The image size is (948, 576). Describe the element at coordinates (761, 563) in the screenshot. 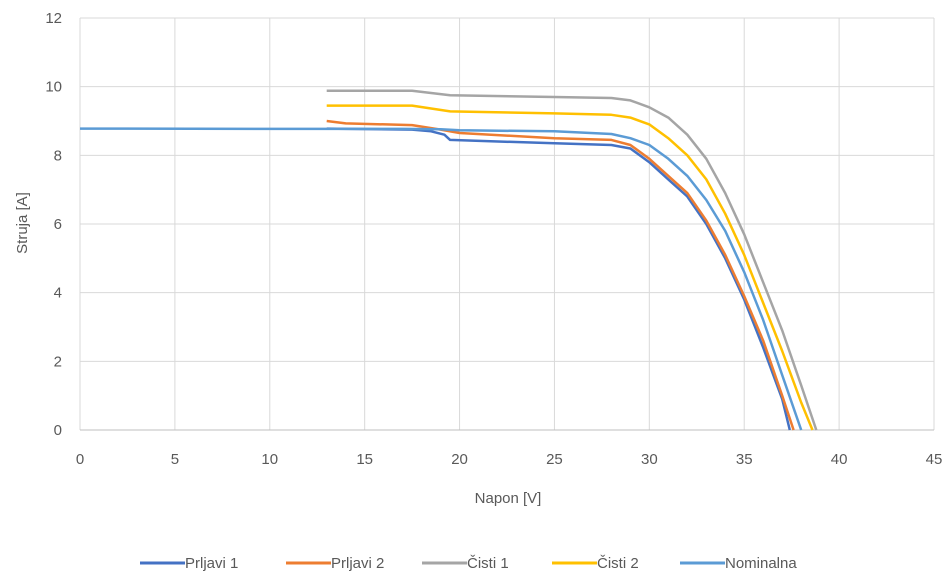

I see `legend-label-5: Nominalna` at that location.